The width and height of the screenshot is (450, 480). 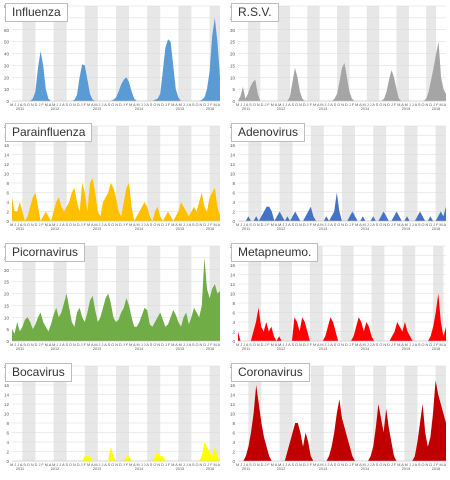 I want to click on y-tick-label: 40, so click(x=7, y=54).